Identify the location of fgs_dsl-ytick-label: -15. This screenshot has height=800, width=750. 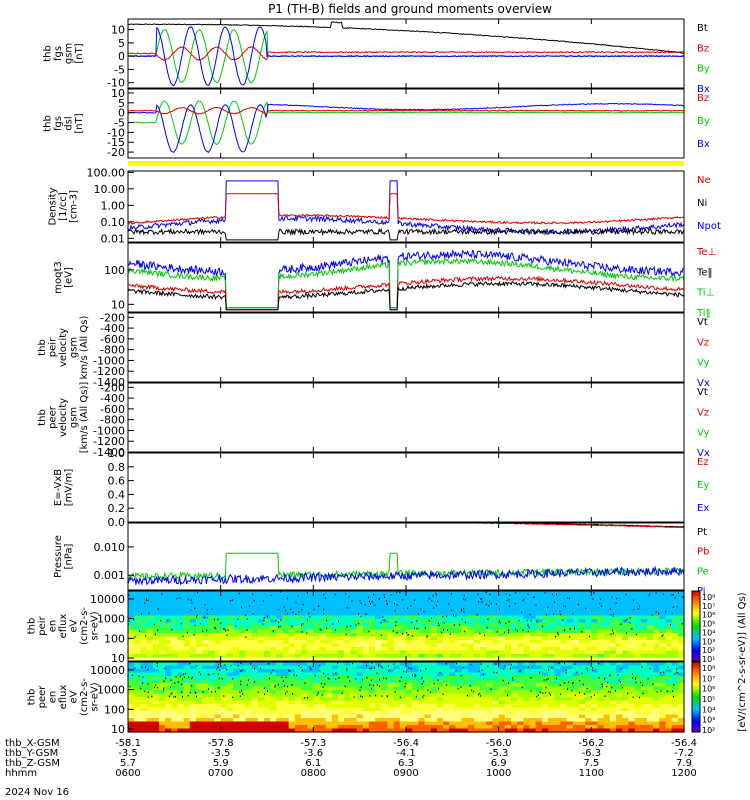
(116, 142).